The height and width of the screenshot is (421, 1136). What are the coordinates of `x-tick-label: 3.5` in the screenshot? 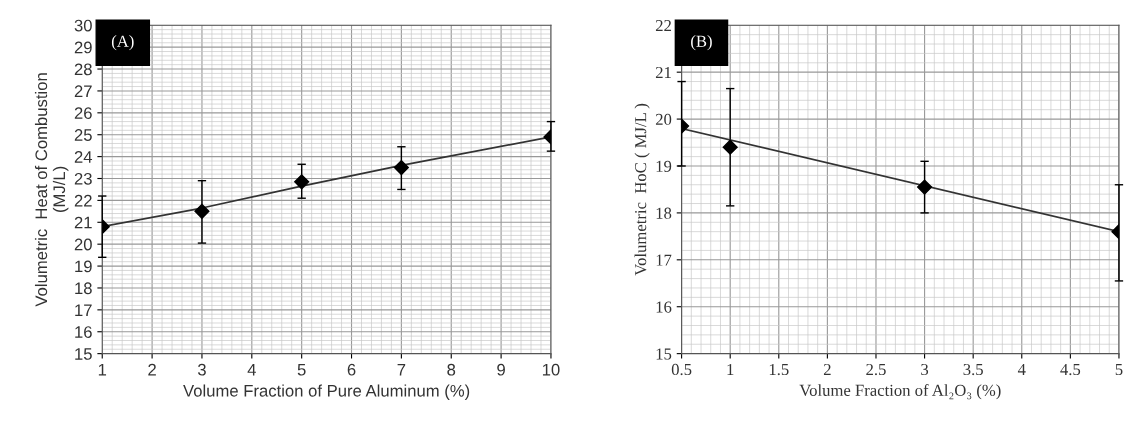 It's located at (973, 369).